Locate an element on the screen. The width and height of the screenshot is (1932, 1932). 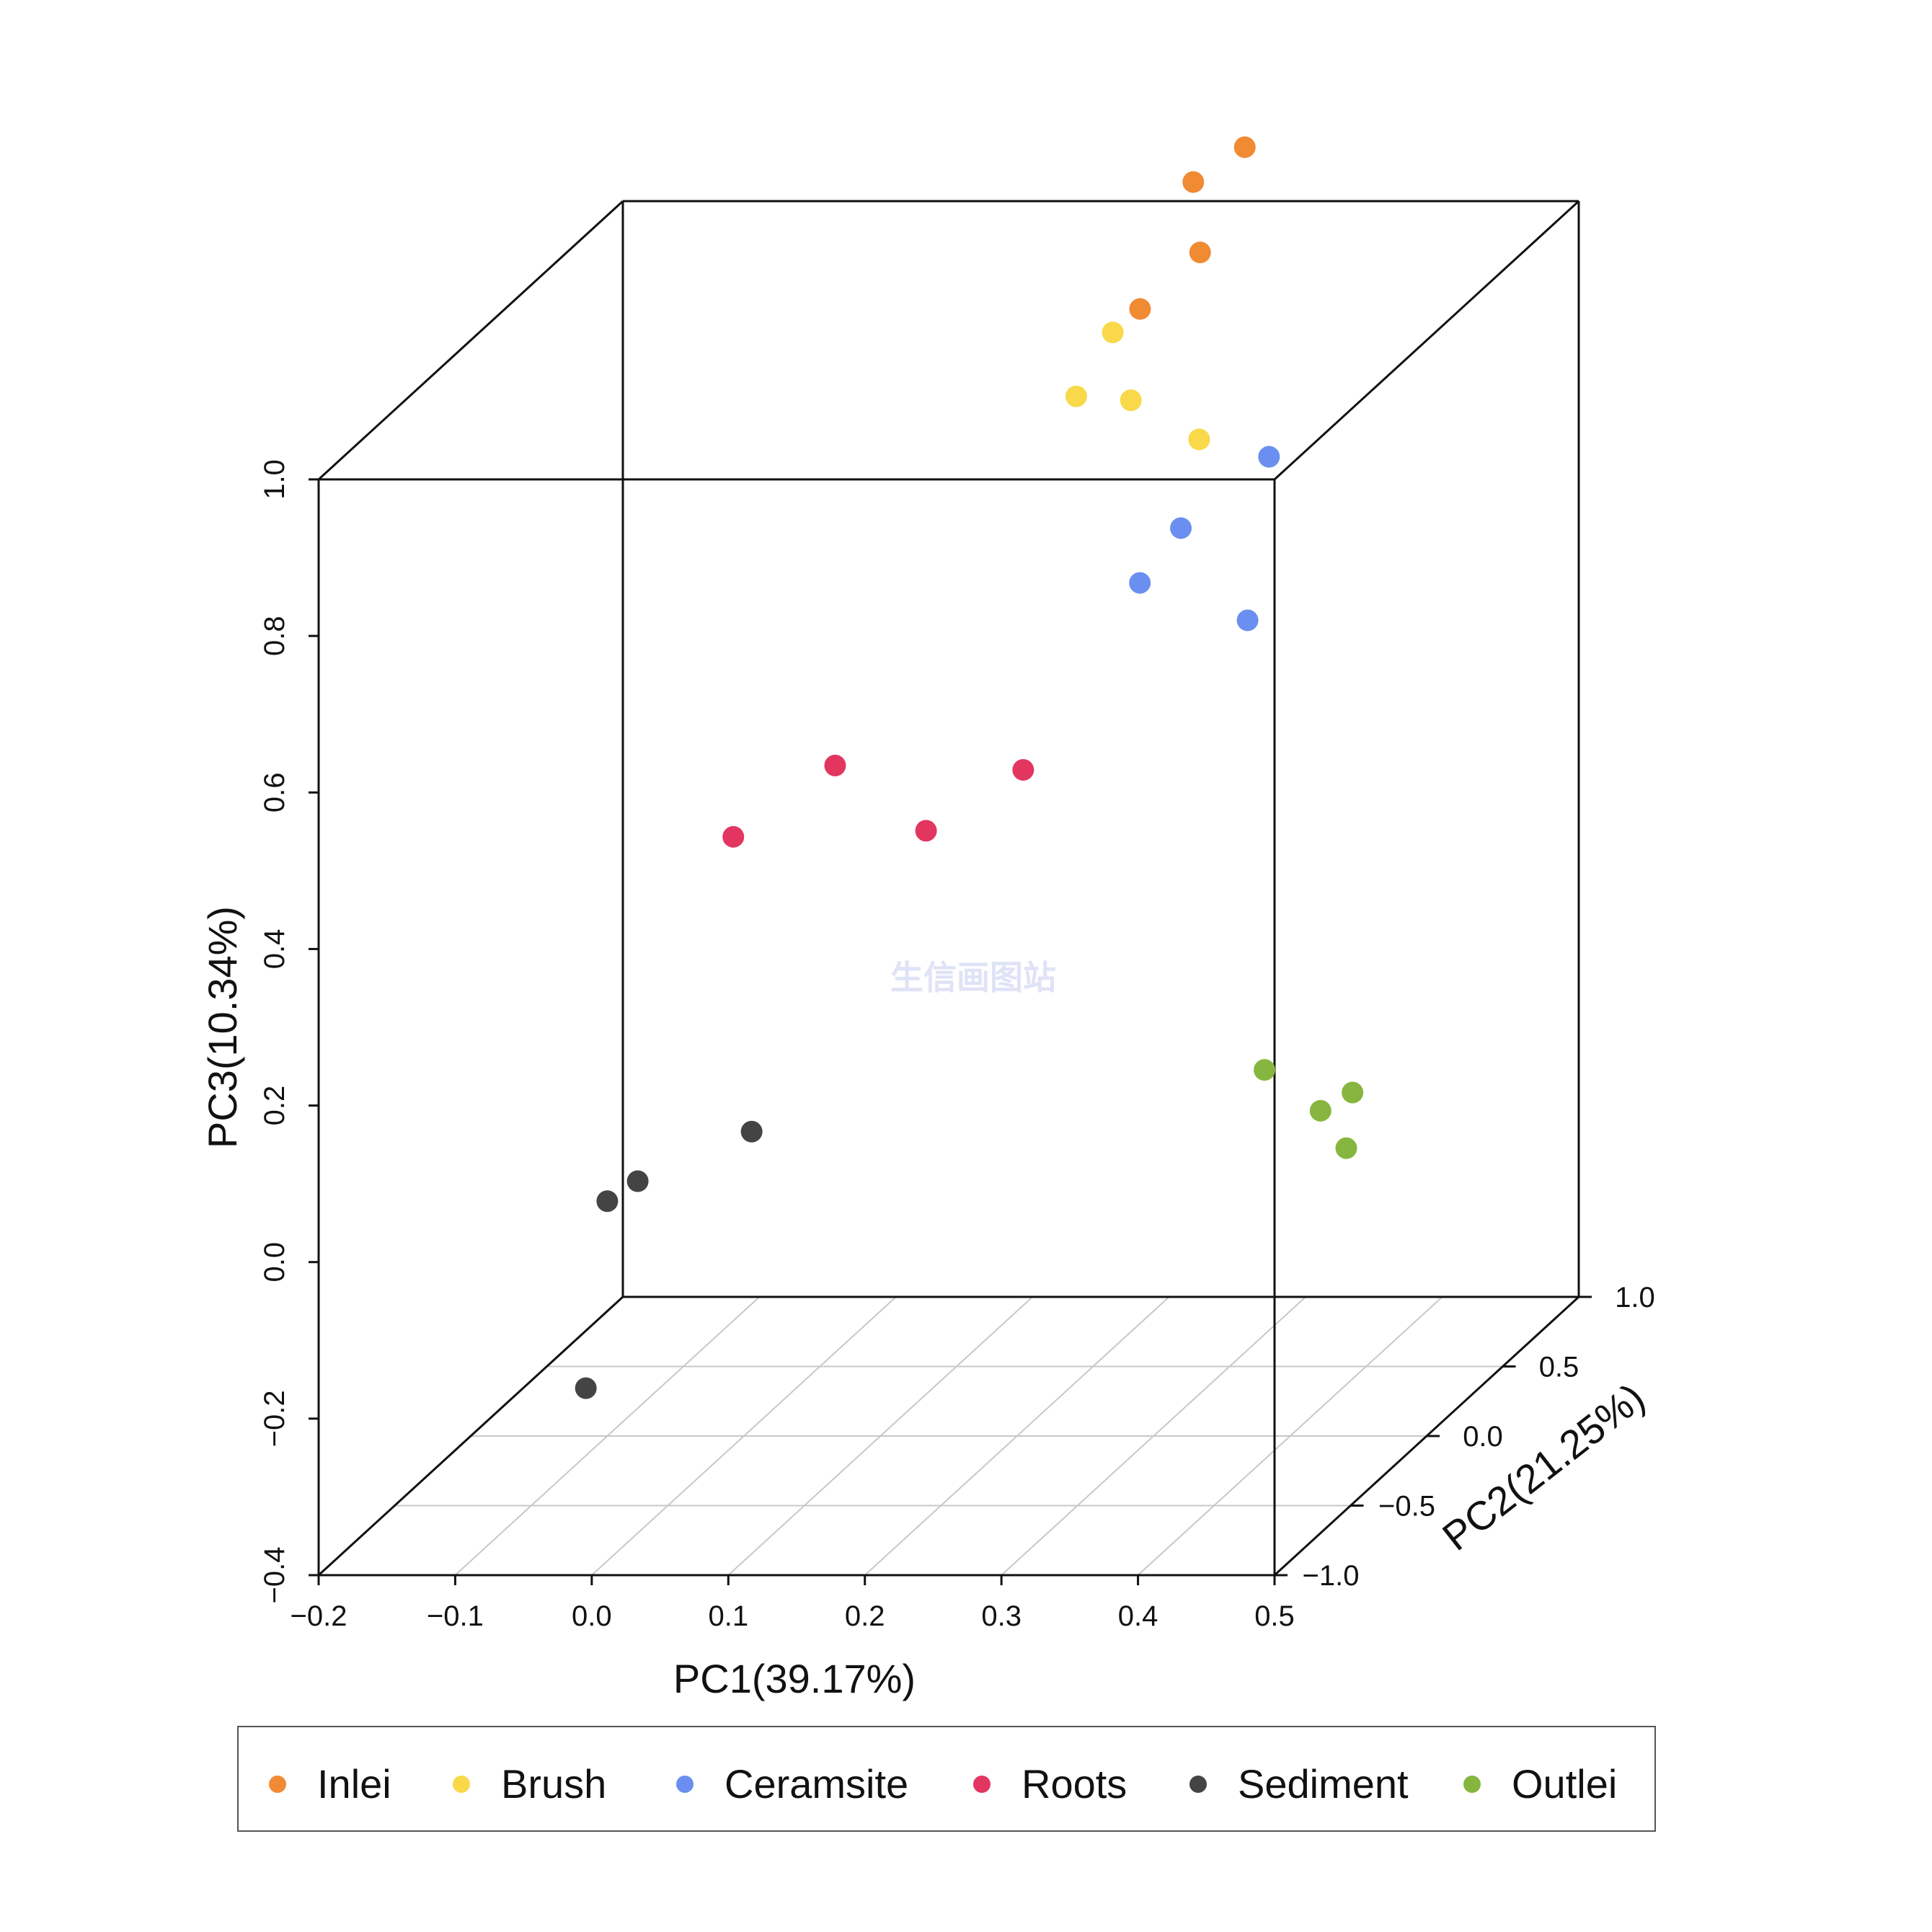
z-tick-label: 0.4 is located at coordinates (275, 950).